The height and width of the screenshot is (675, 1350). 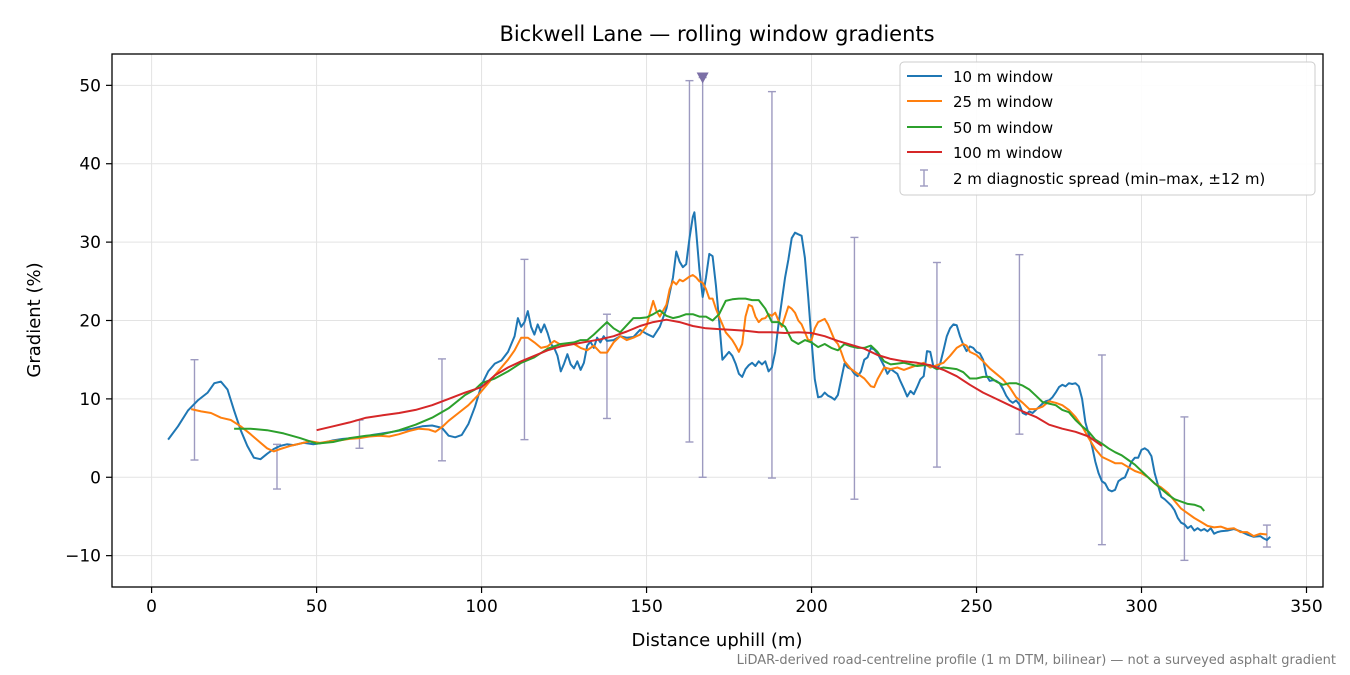 What do you see at coordinates (481, 607) in the screenshot?
I see `x-tick-label: 100` at bounding box center [481, 607].